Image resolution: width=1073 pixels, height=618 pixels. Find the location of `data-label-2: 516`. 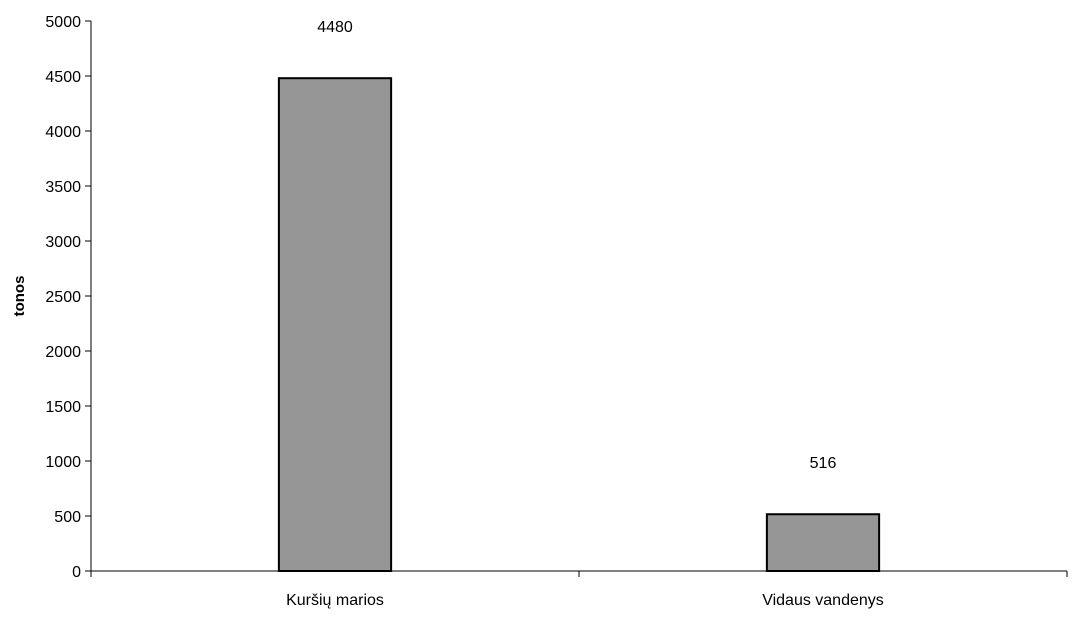

data-label-2: 516 is located at coordinates (823, 463).